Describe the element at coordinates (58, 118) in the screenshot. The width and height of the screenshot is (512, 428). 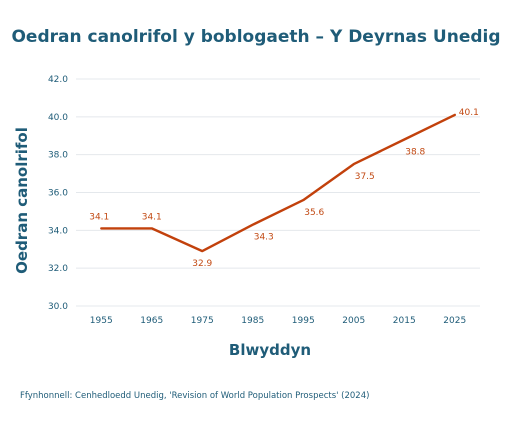
I see `y-tick-label: 40.0` at that location.